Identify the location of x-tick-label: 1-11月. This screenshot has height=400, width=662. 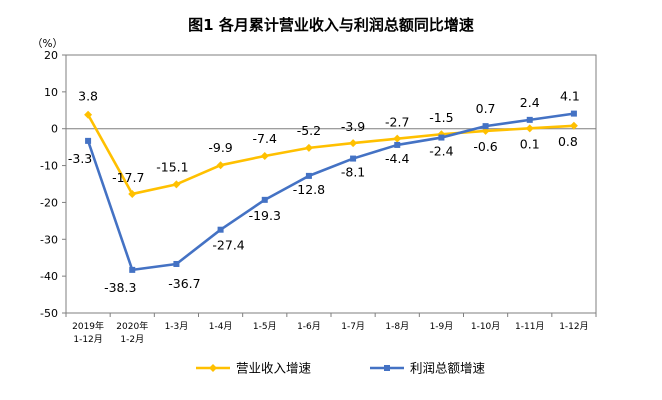
(529, 326).